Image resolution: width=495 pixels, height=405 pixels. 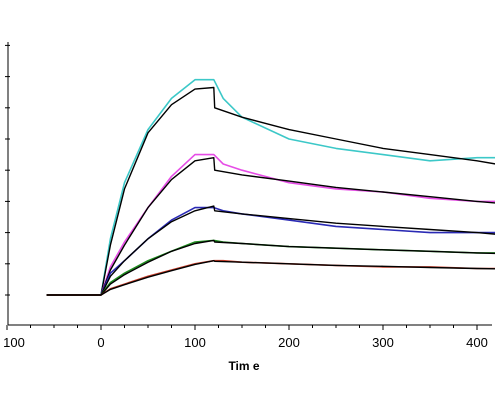 I want to click on x-tick-label: 0, so click(x=100, y=342).